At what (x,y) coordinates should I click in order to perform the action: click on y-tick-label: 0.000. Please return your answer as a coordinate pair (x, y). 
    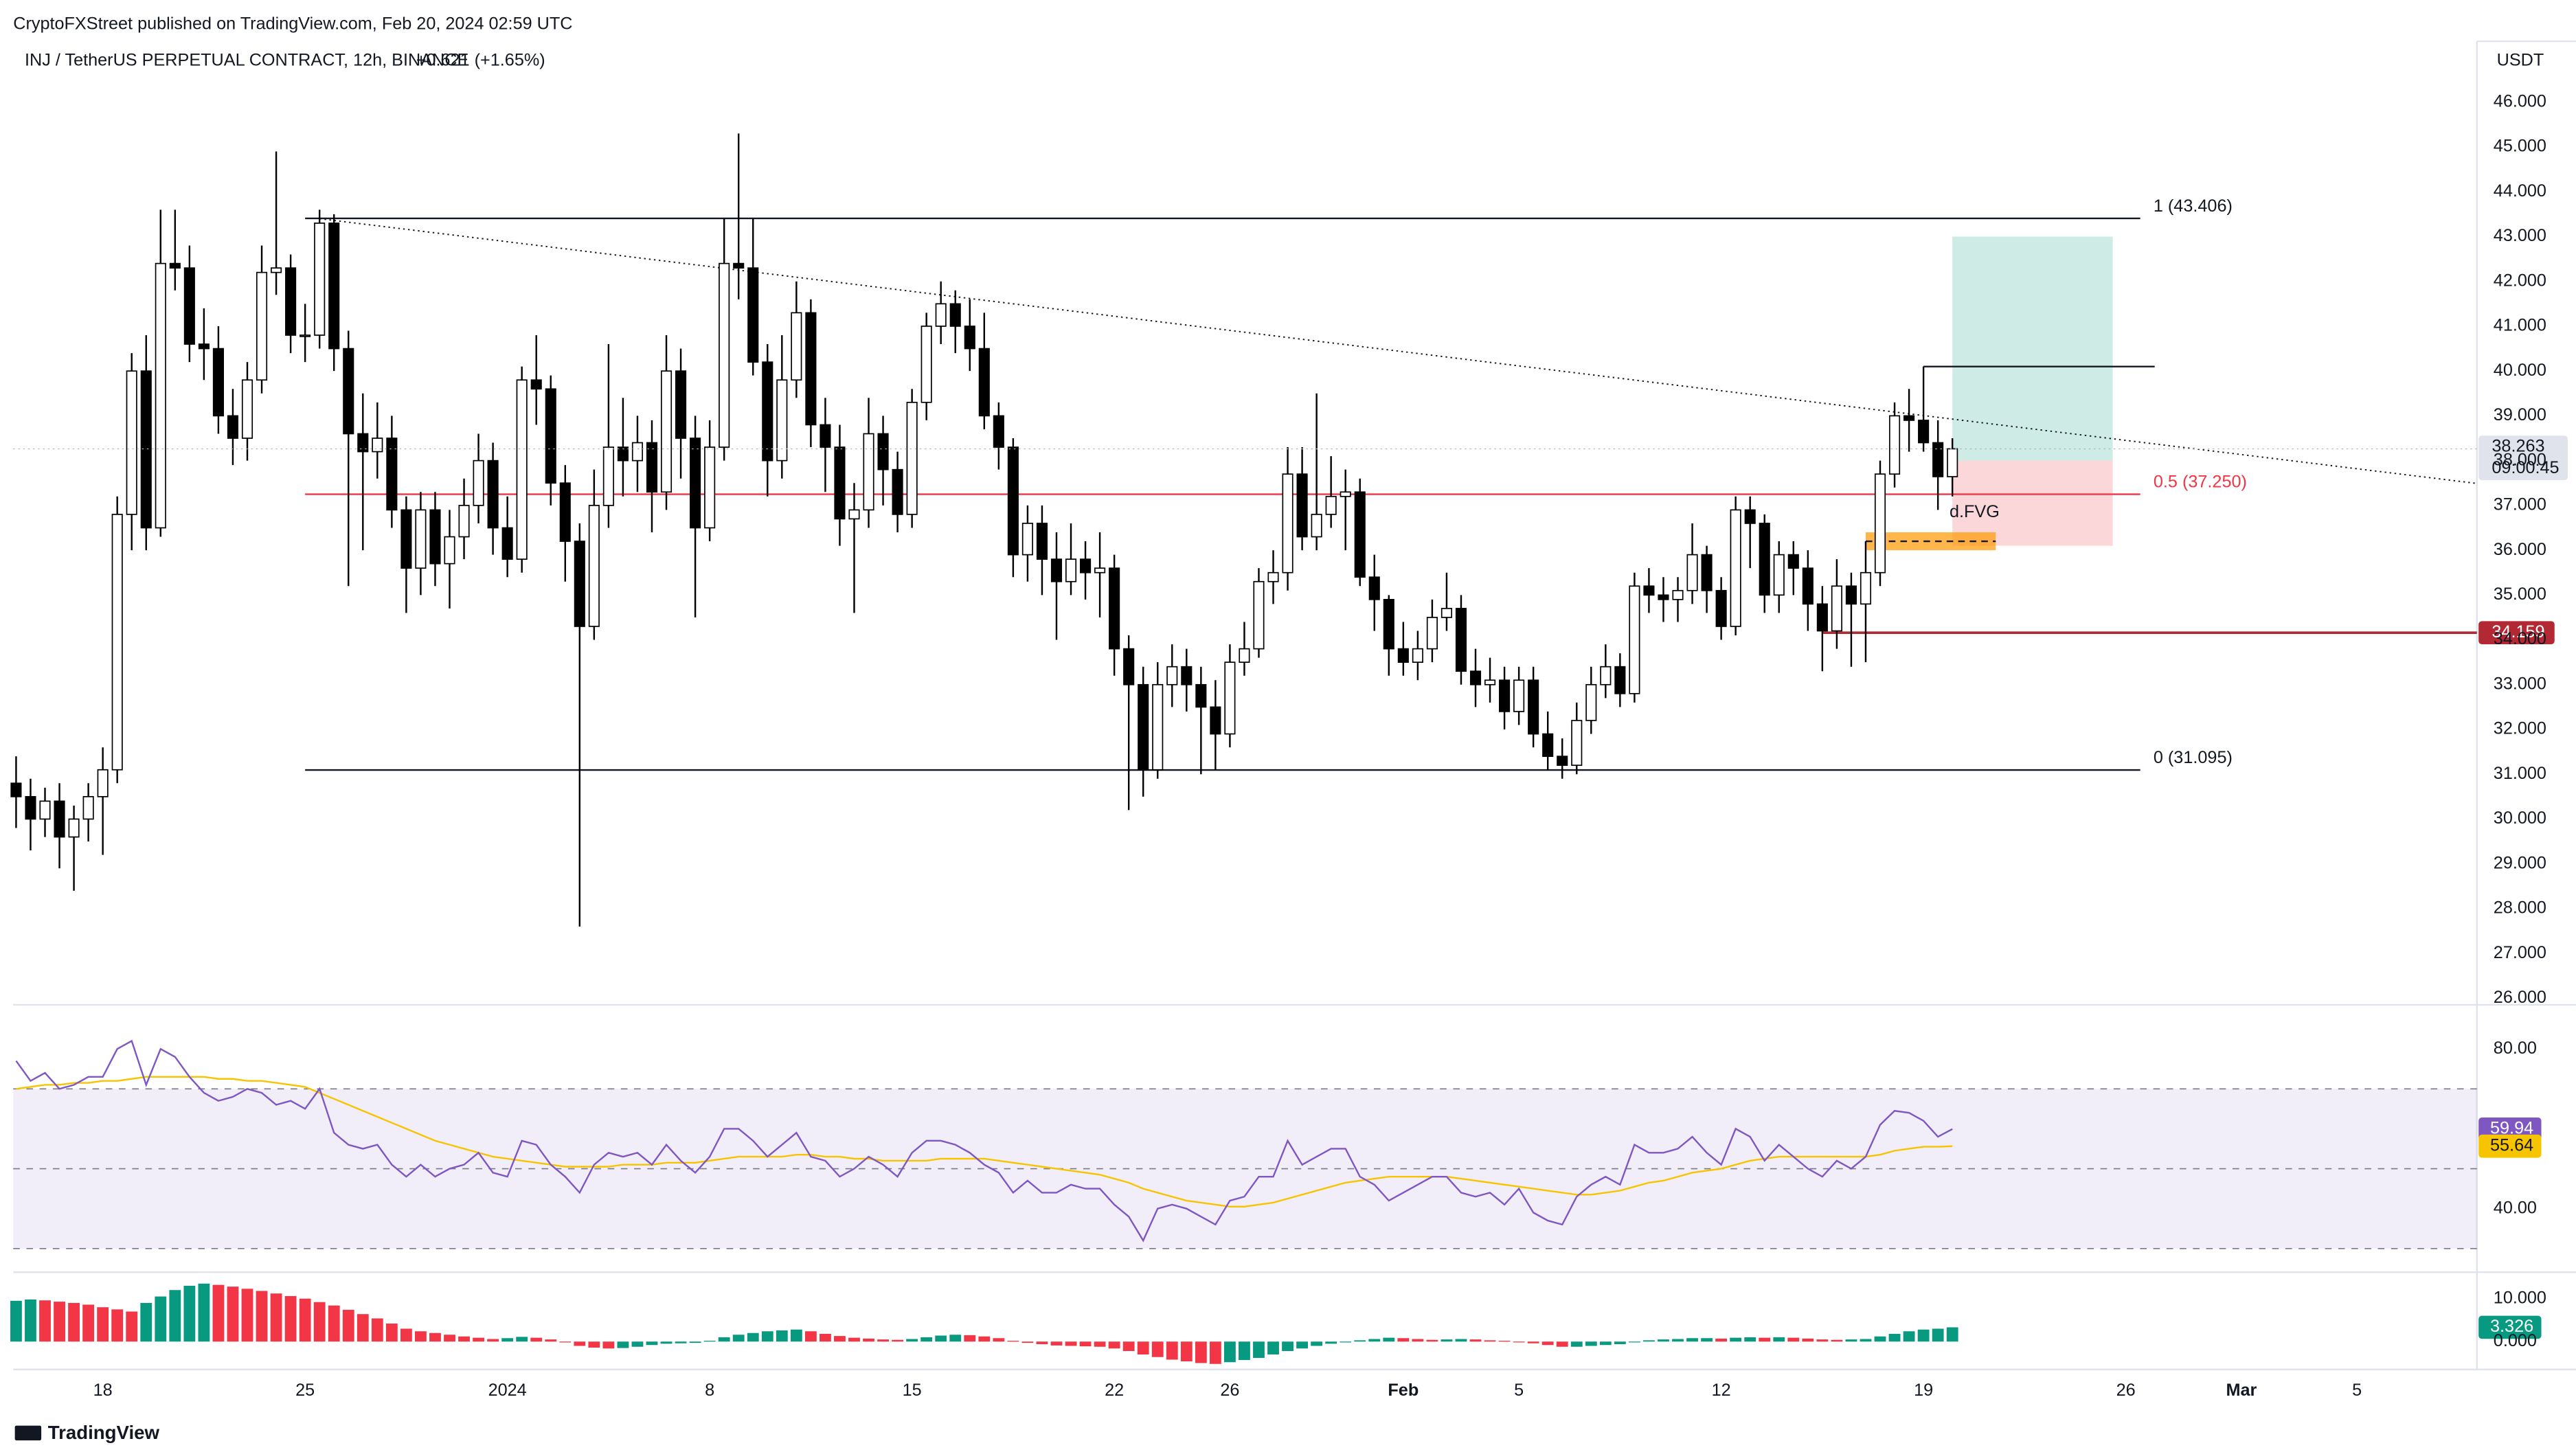
    Looking at the image, I should click on (2515, 1340).